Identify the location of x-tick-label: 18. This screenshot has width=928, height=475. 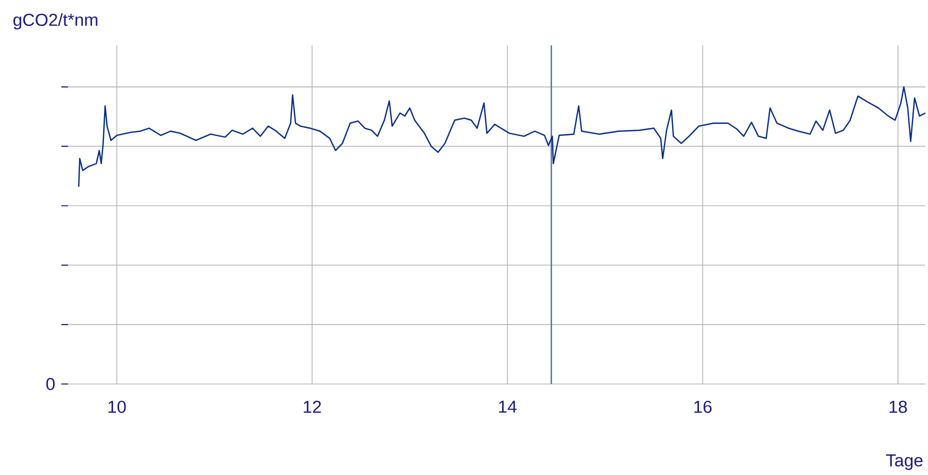
(898, 407).